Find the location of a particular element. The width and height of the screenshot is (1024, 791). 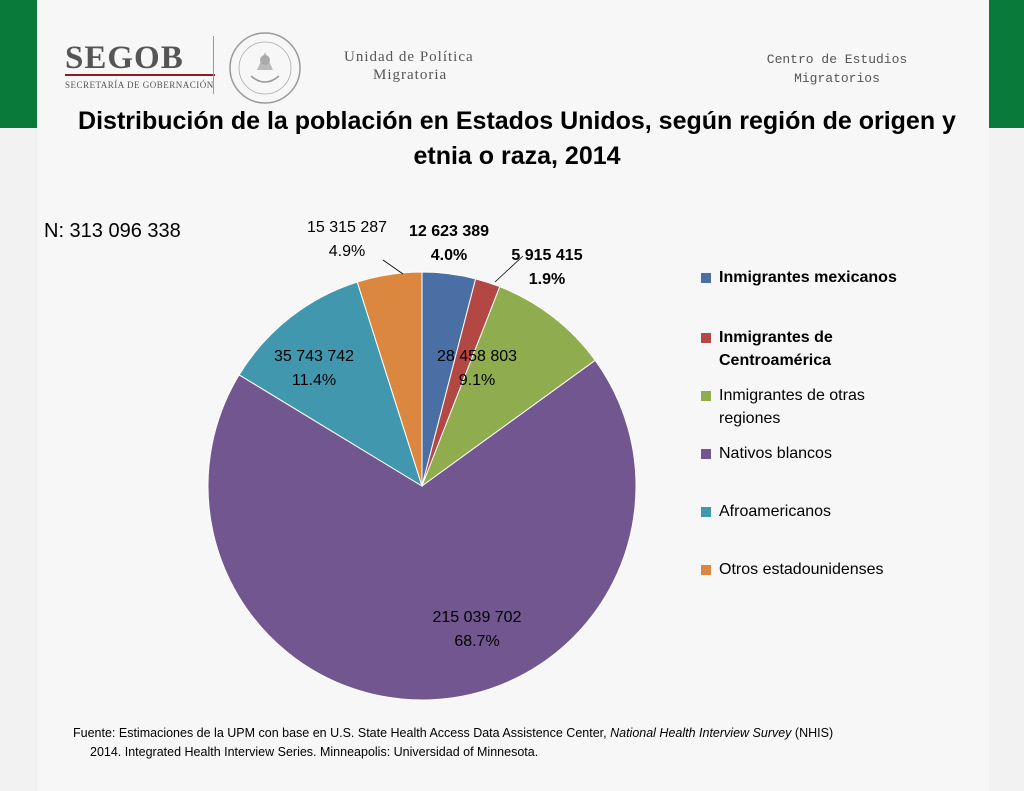

unit-name-line1: Unidad de Política is located at coordinates (409, 57).